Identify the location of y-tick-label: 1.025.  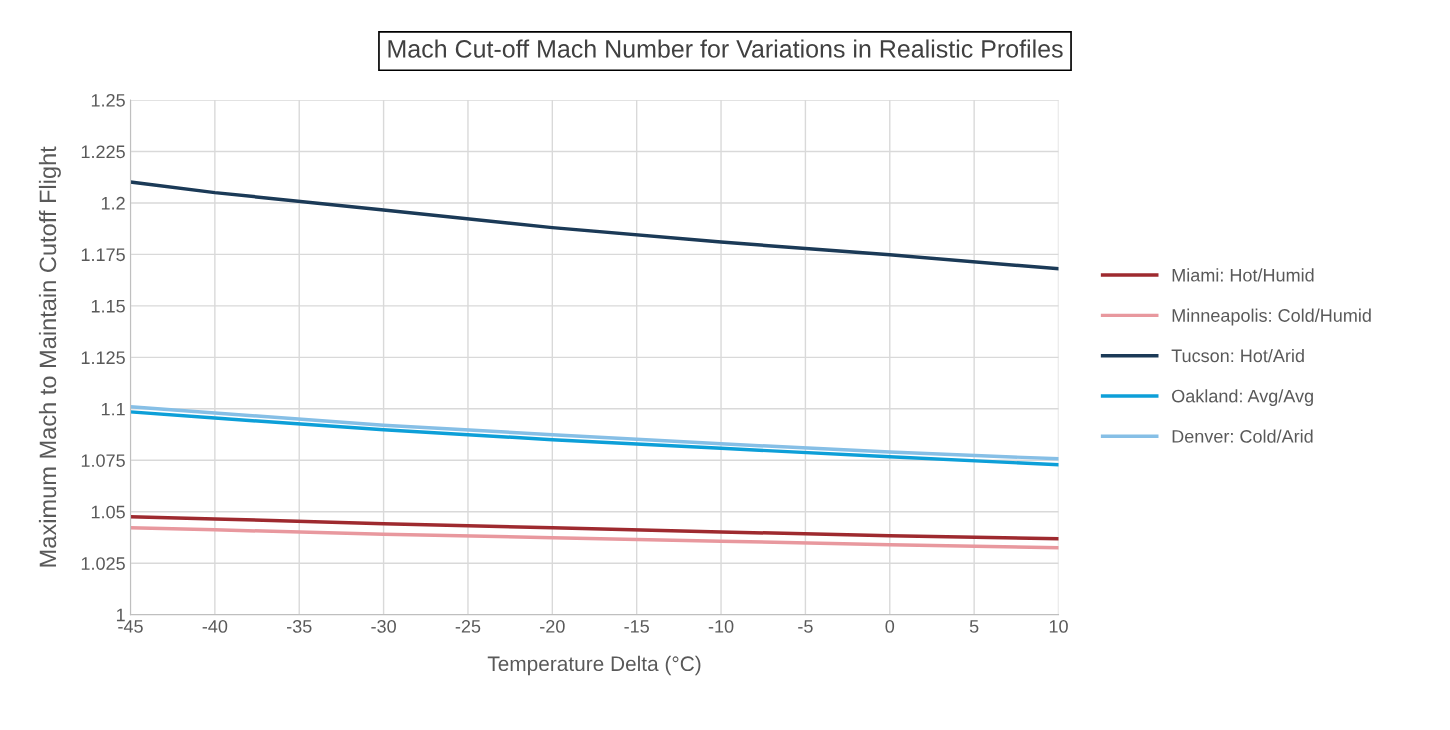
(103, 563).